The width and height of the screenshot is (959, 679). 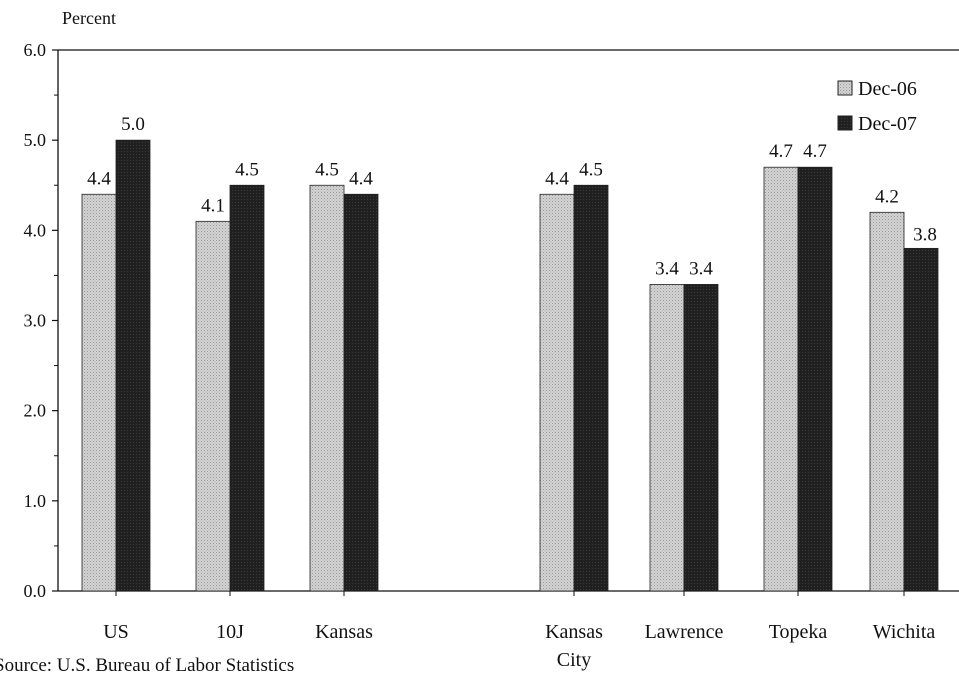 I want to click on data-label: 4.2, so click(x=887, y=196).